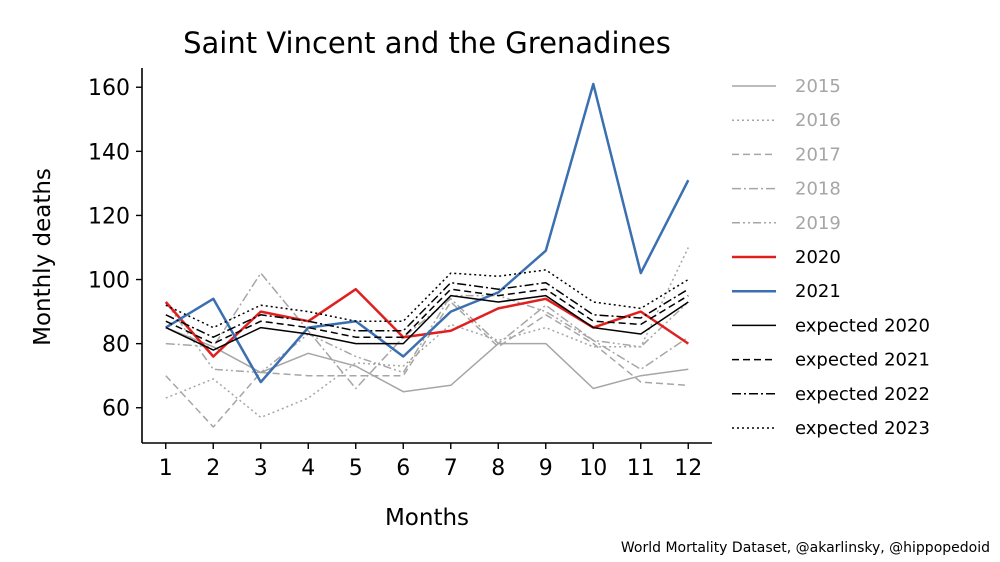  I want to click on legend-label: expected 2020, so click(862, 325).